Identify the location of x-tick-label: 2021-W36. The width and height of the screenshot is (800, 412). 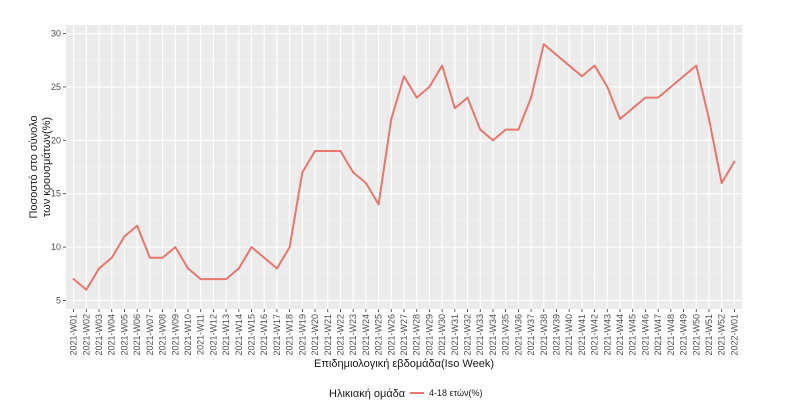
(518, 335).